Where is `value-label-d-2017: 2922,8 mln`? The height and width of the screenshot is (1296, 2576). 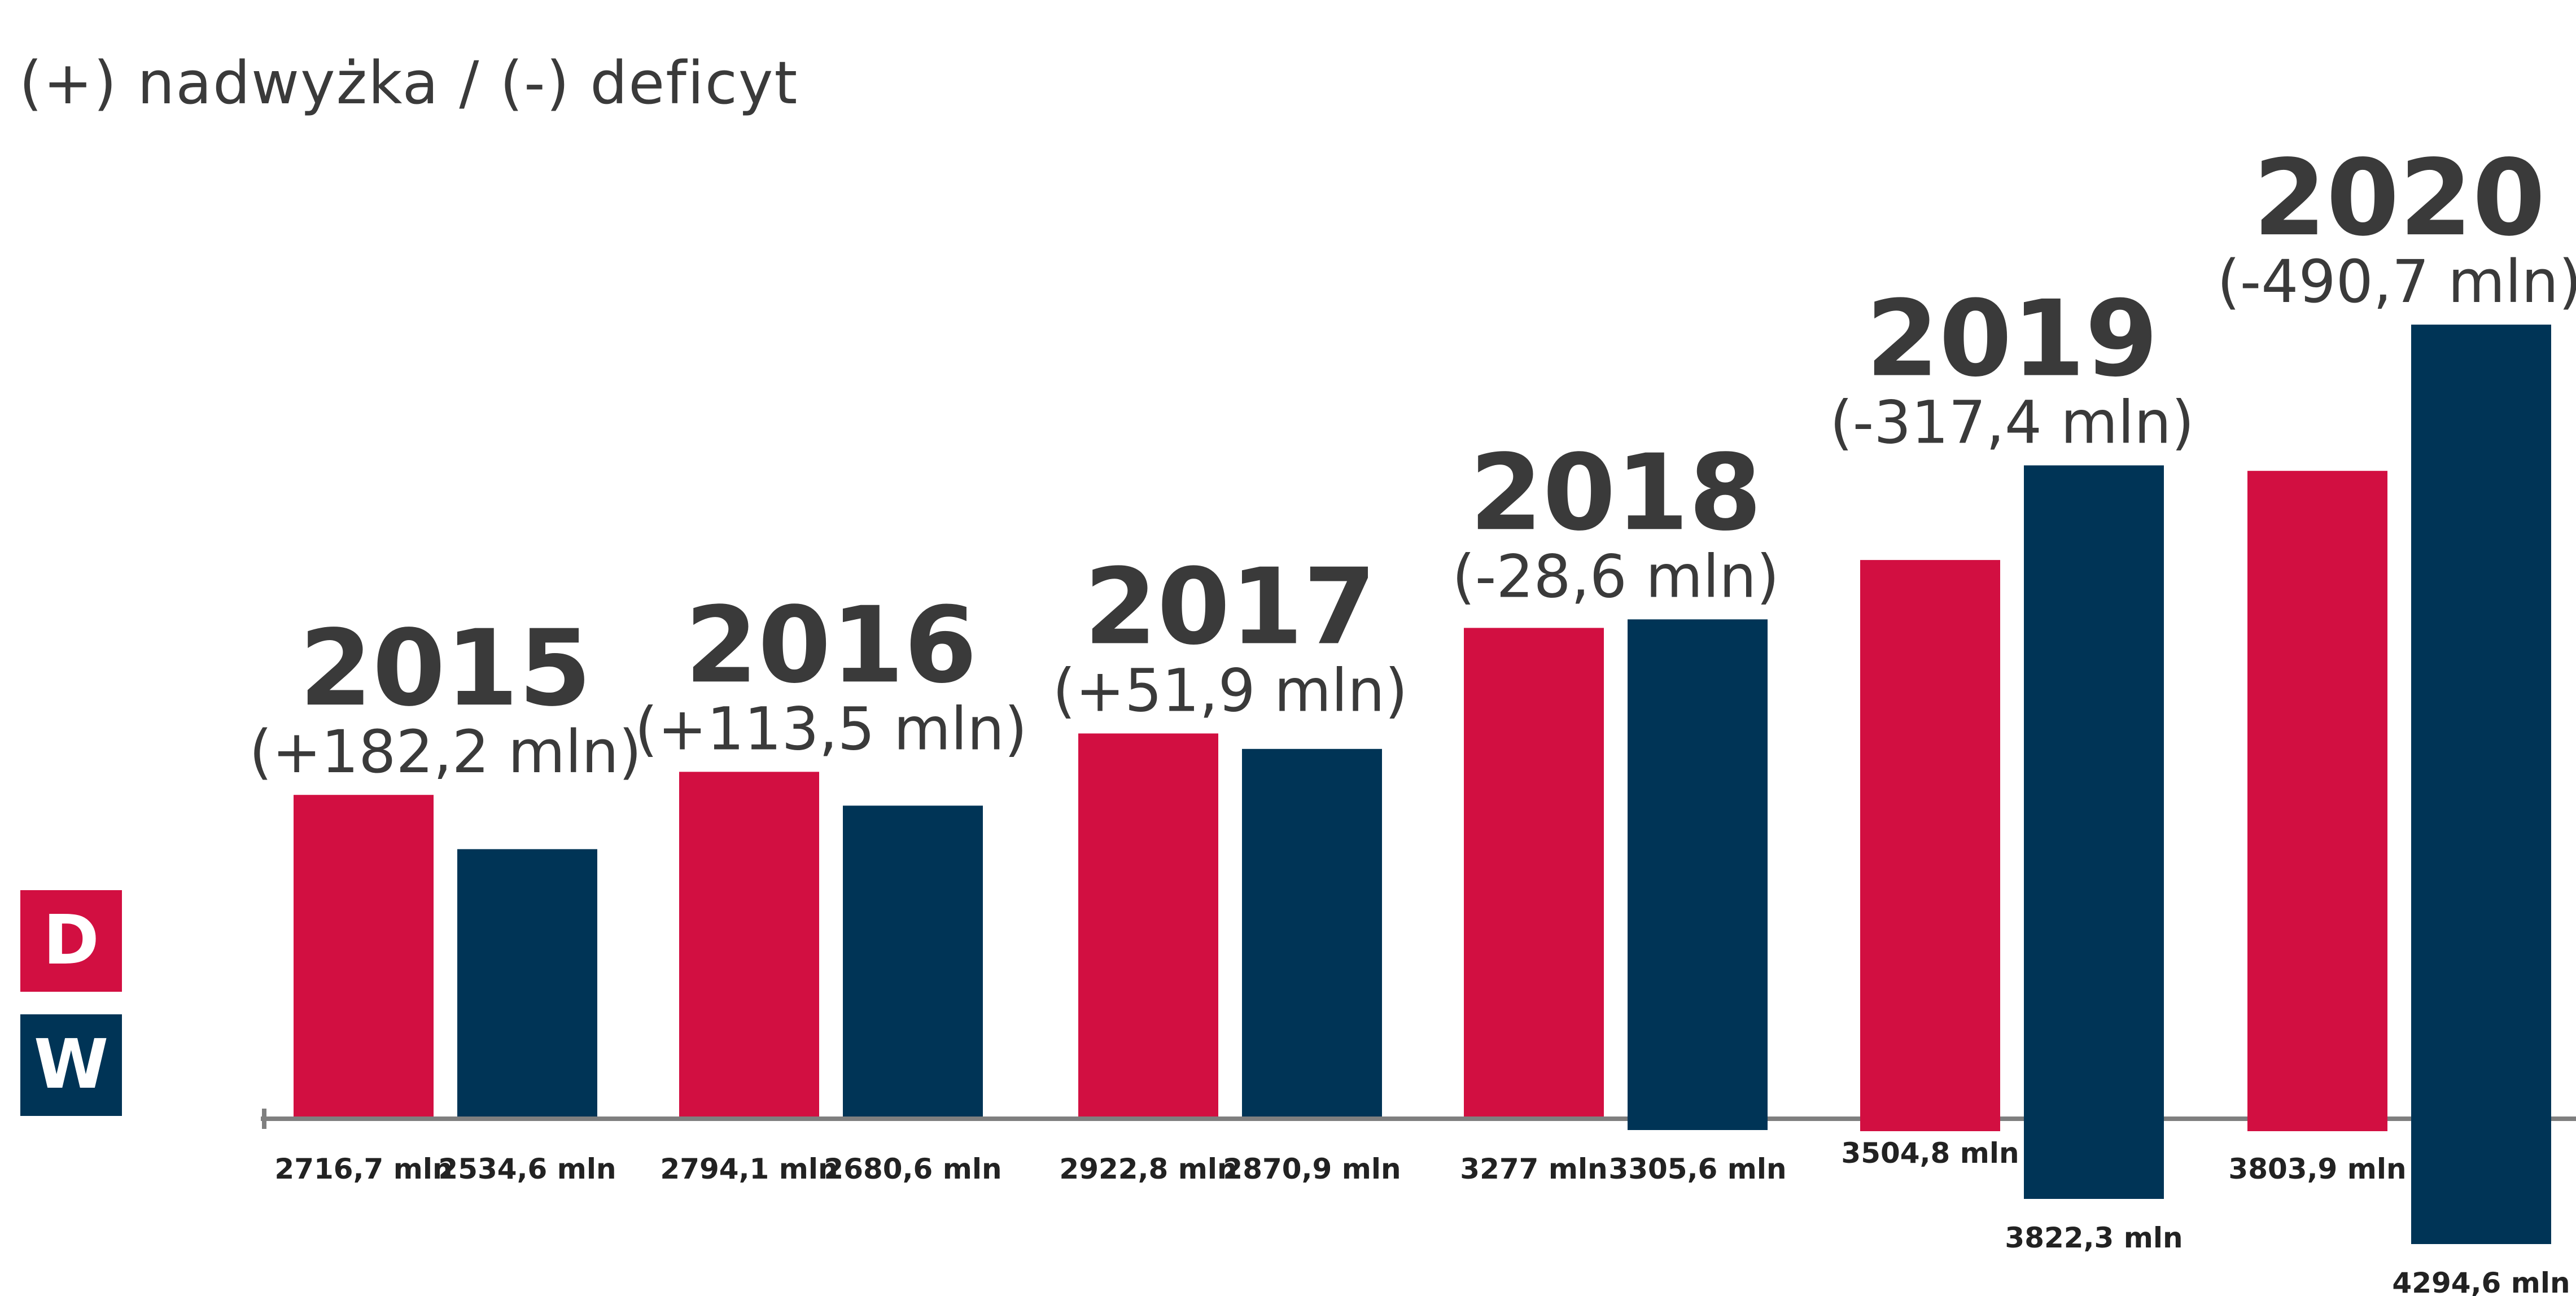 value-label-d-2017: 2922,8 mln is located at coordinates (1148, 1169).